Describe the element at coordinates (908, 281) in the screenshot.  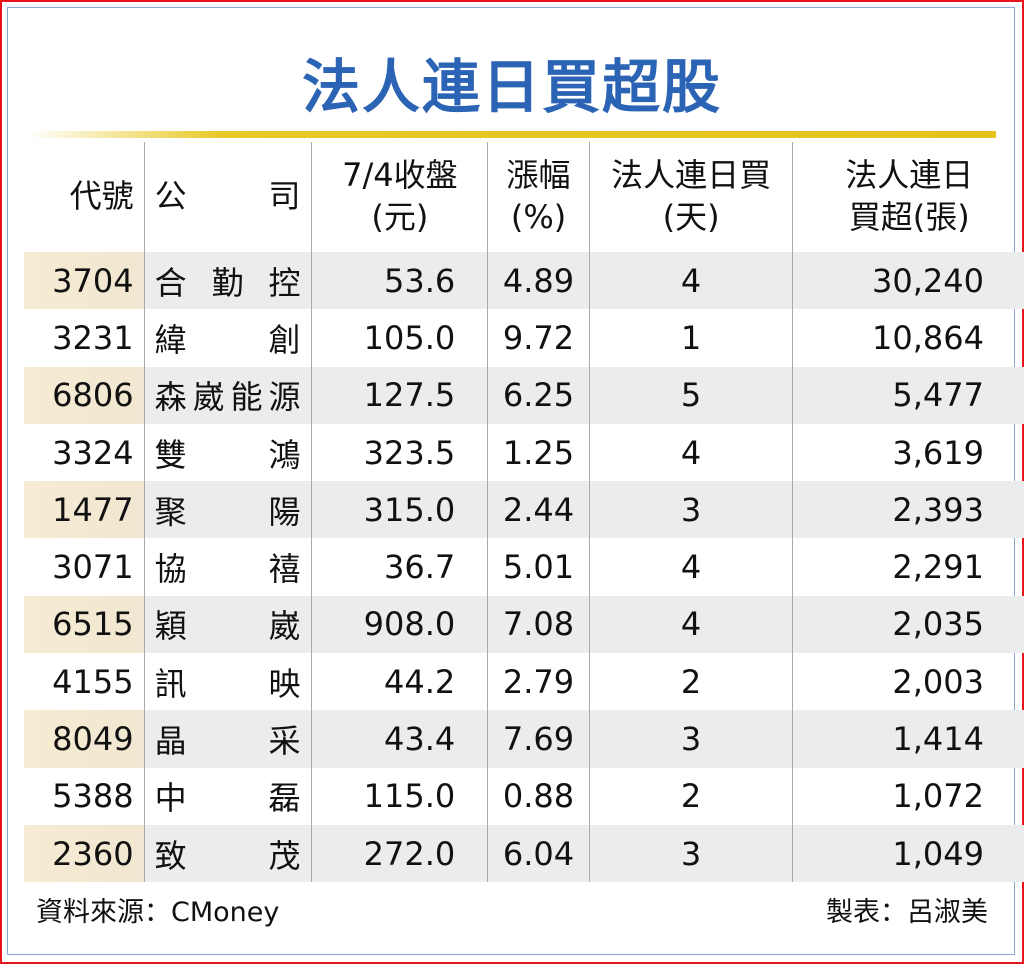
I see `net-buy-cell: 30,240` at that location.